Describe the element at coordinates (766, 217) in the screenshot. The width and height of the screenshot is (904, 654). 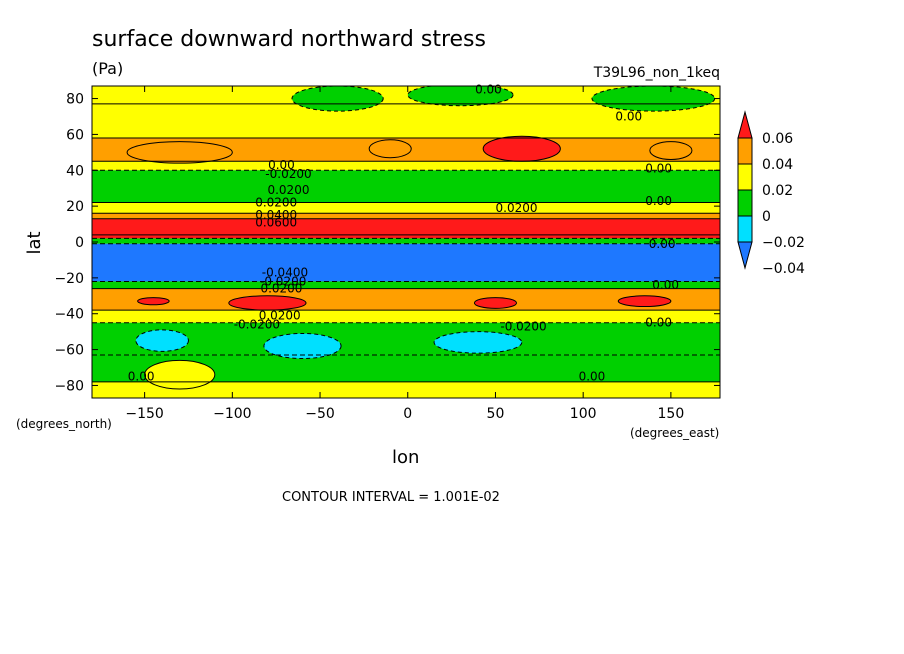
I see `colorbar-label: 0` at that location.